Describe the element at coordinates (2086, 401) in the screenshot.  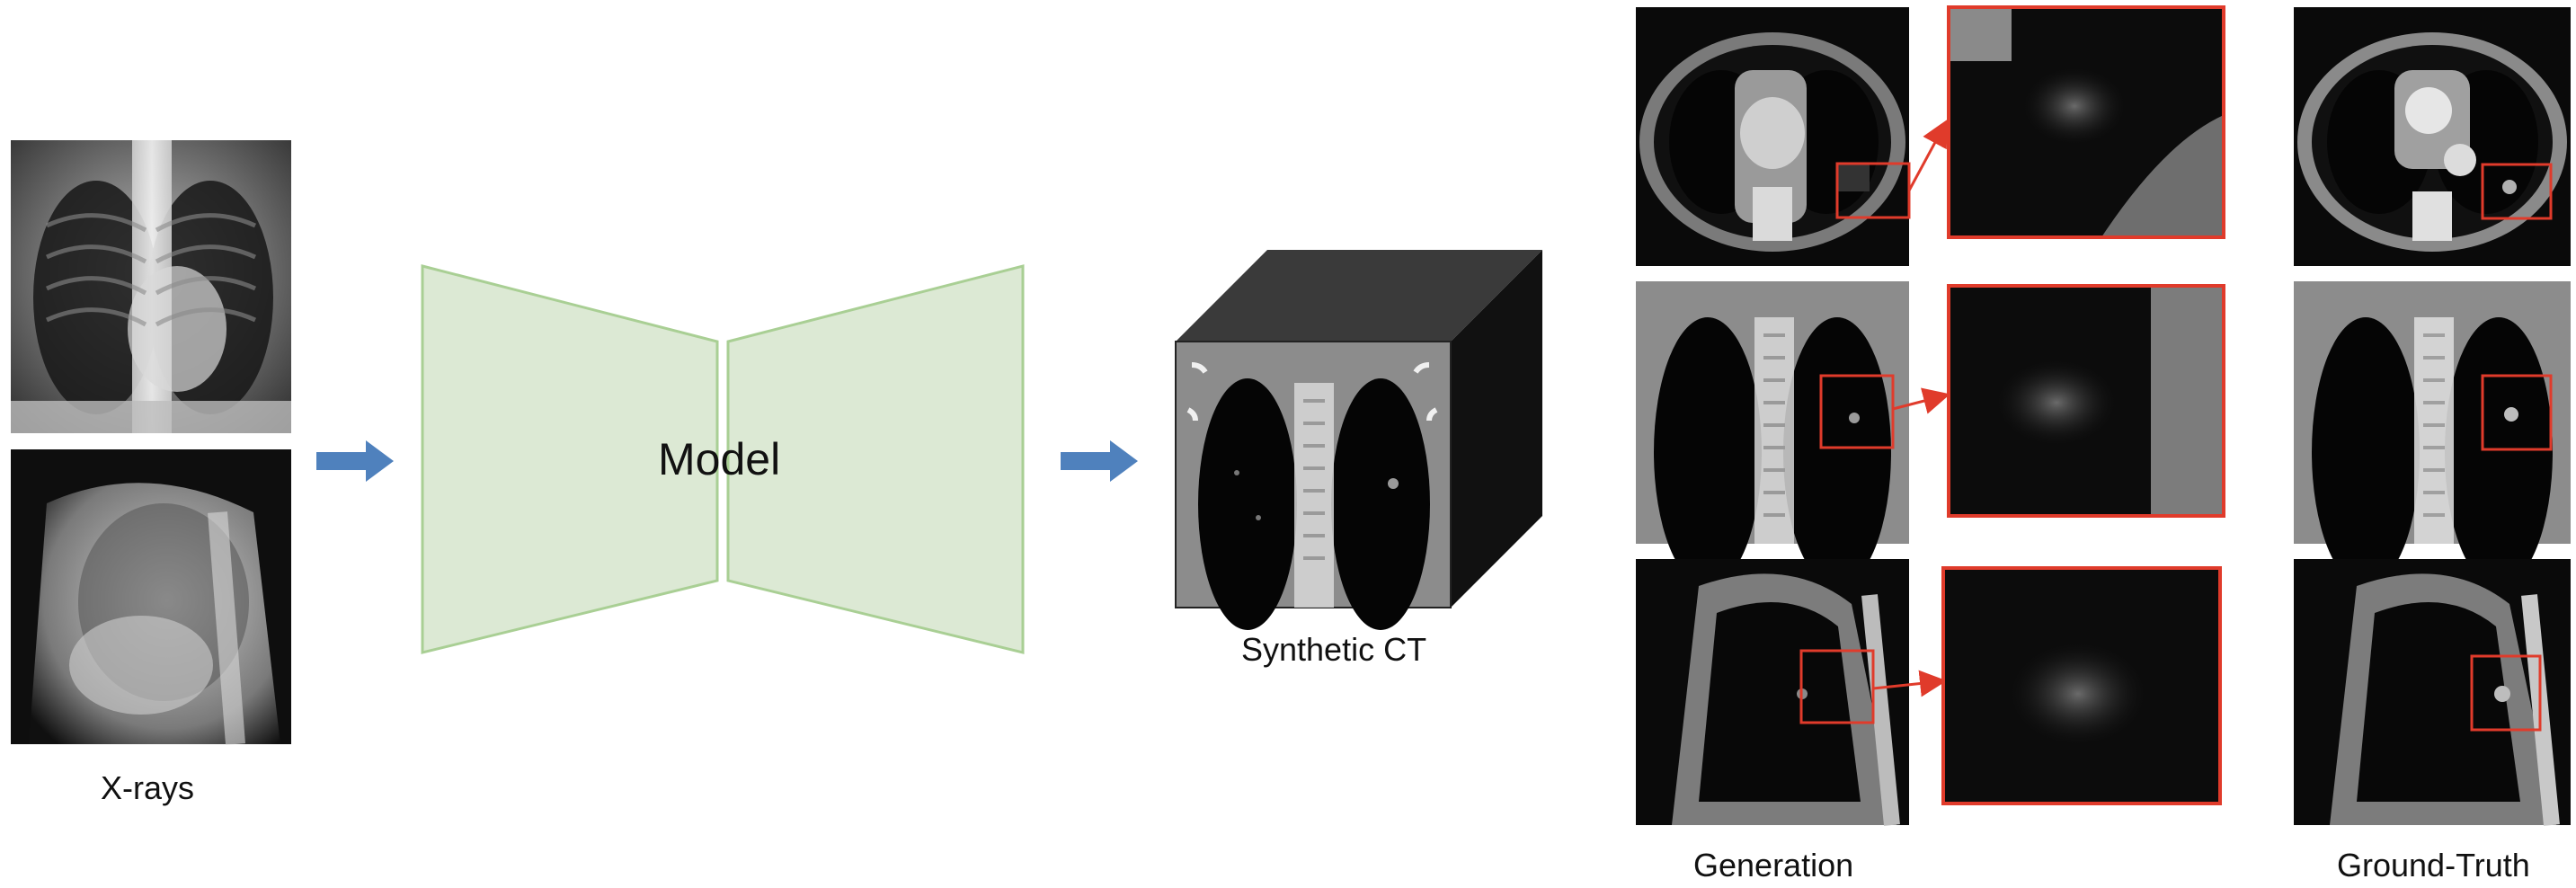
I see `zoom-coronal-image` at that location.